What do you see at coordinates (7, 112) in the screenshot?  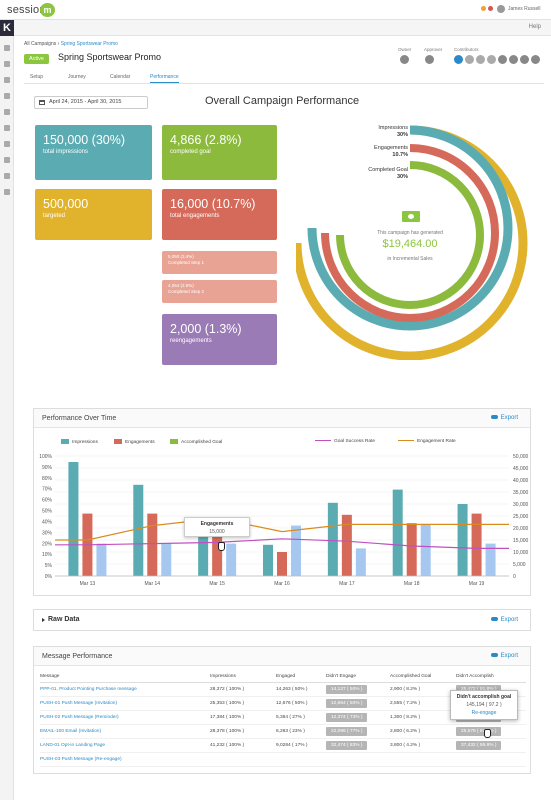 I see `gauge-icon` at bounding box center [7, 112].